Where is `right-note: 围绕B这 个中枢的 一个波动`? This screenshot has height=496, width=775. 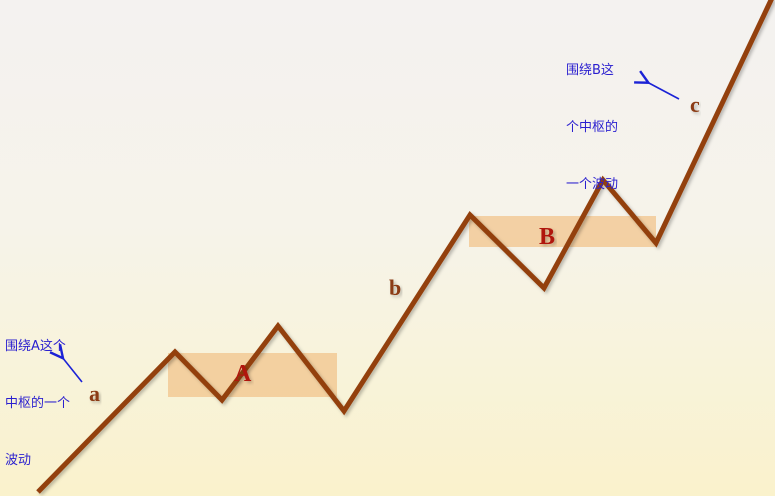 right-note: 围绕B这 个中枢的 一个波动 is located at coordinates (592, 118).